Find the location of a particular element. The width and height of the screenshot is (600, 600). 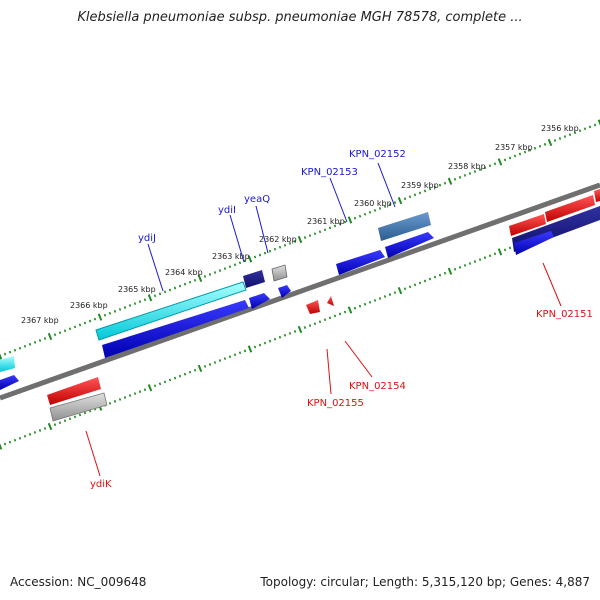

gene-kpn-02152-feature is located at coordinates (404, 226).